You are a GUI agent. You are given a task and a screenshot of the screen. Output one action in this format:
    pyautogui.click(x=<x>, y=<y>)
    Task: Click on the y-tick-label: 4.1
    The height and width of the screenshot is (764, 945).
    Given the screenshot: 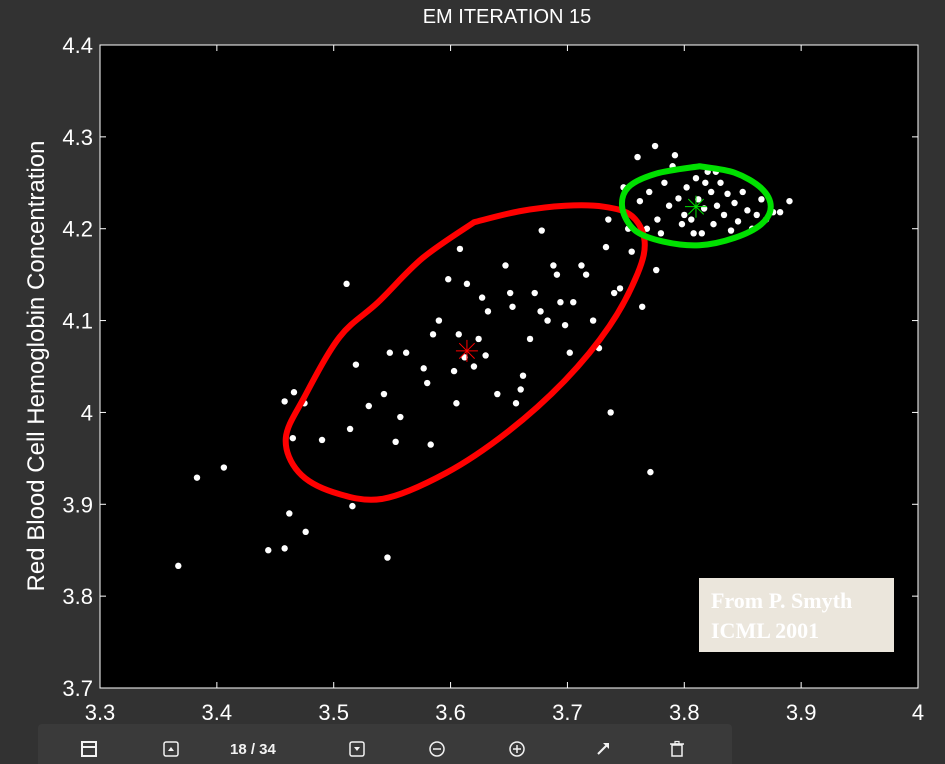 What is the action you would take?
    pyautogui.click(x=77, y=321)
    